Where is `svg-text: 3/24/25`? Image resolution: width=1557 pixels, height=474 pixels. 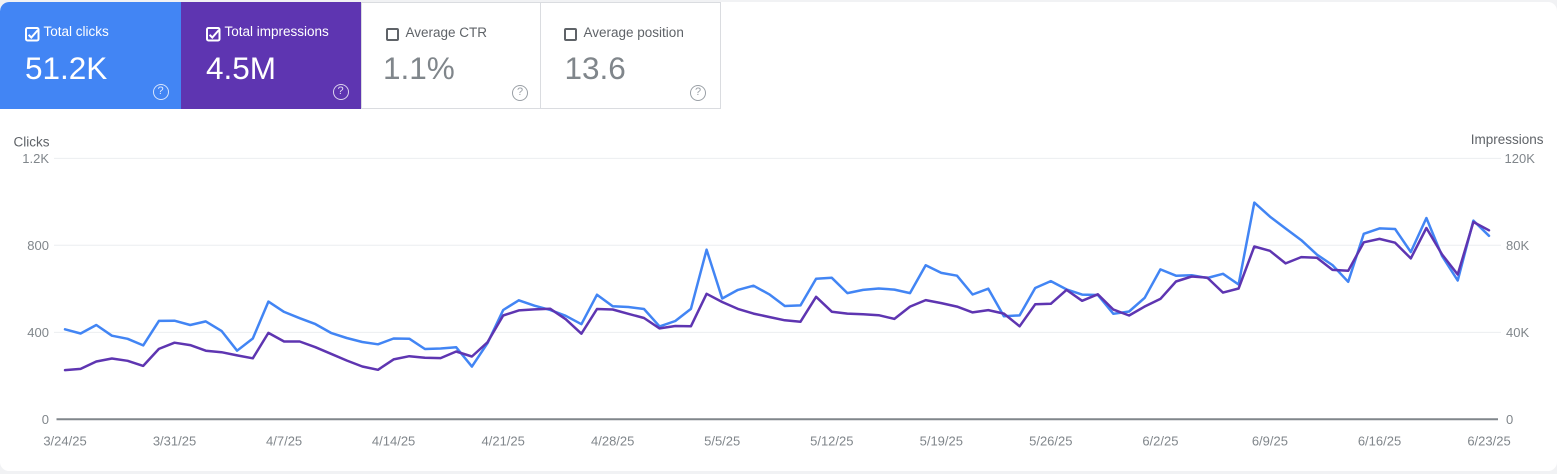
svg-text: 3/24/25 is located at coordinates (64, 440).